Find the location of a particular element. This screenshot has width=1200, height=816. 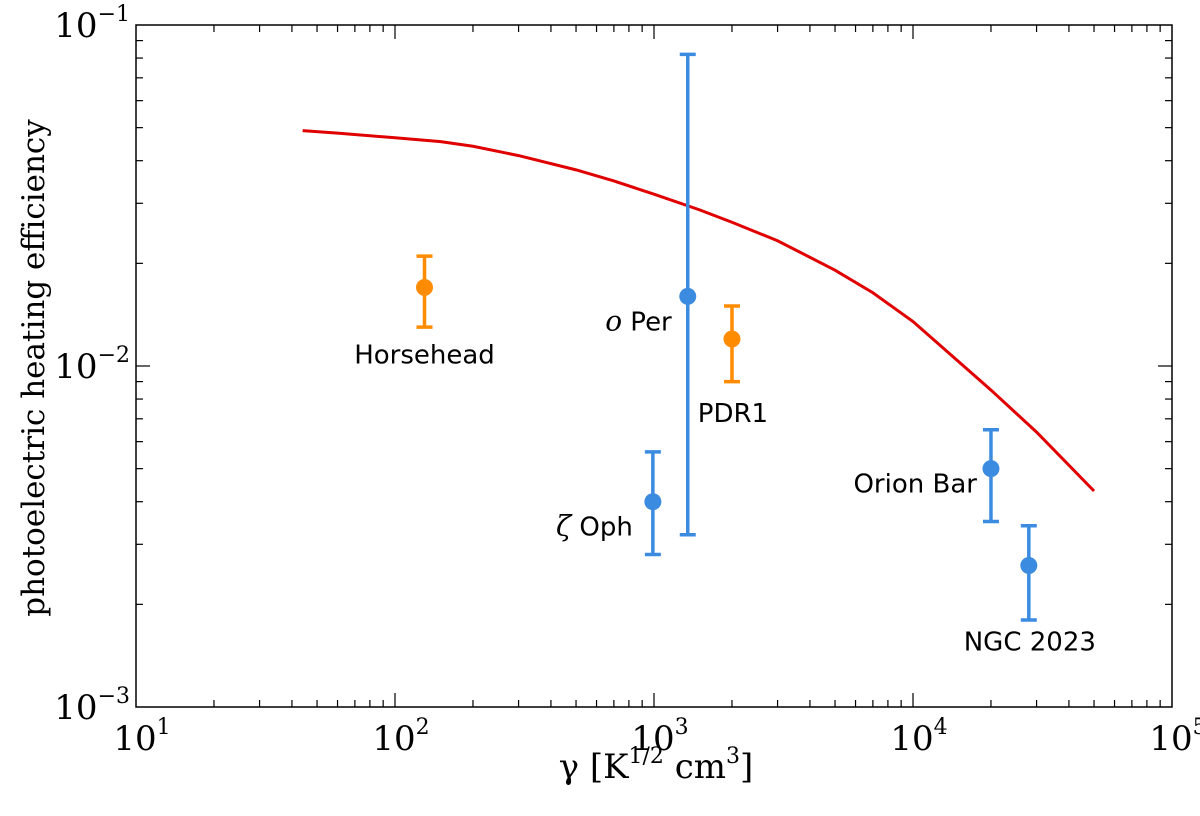

point-label: PDR1 is located at coordinates (733, 414).